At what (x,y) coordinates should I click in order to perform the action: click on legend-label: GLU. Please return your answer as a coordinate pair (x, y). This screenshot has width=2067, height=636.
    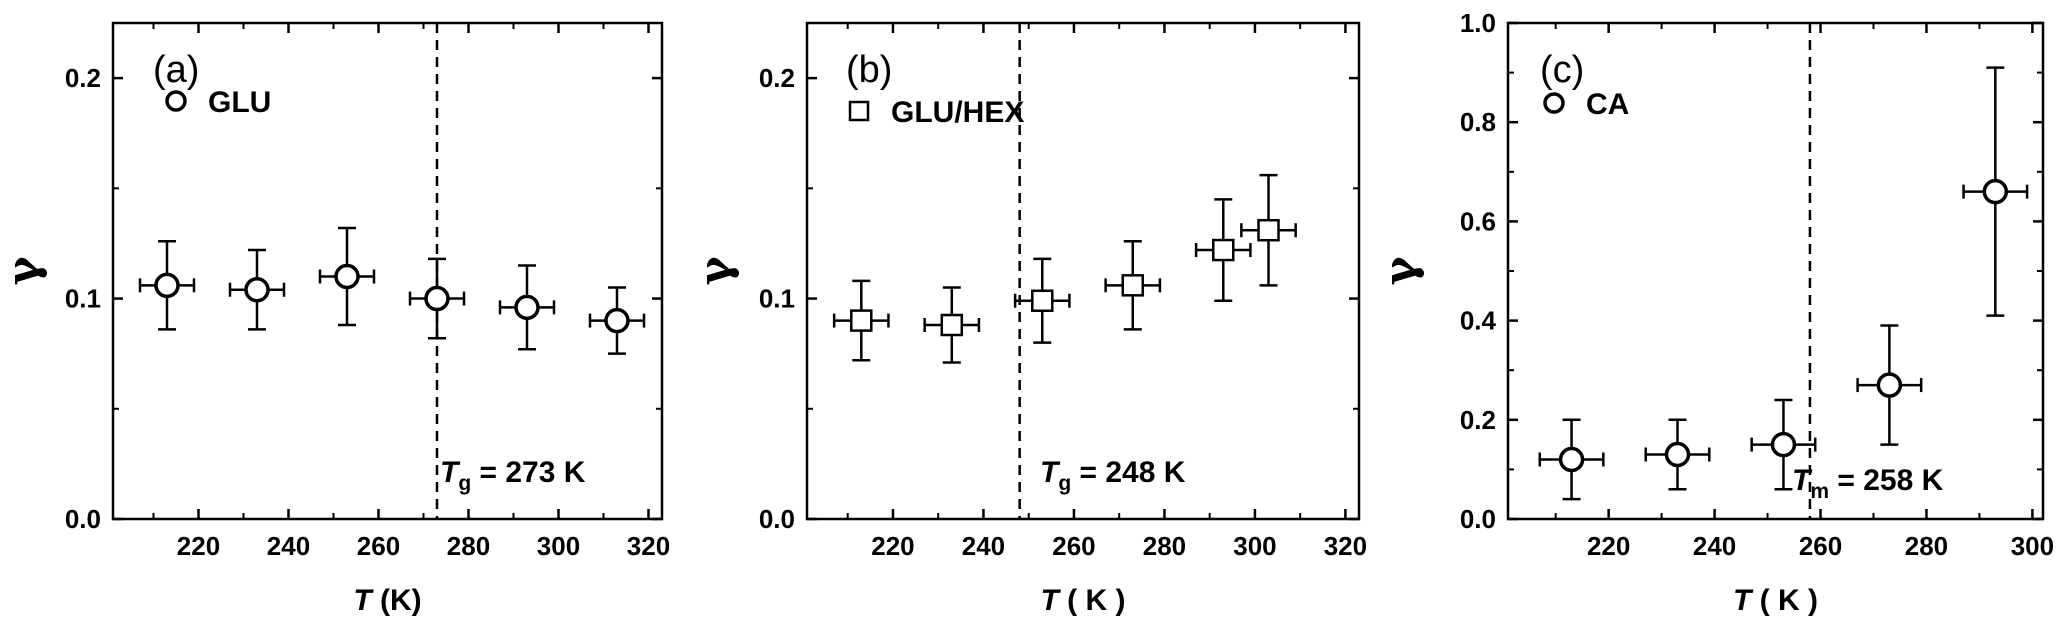
    Looking at the image, I should click on (239, 102).